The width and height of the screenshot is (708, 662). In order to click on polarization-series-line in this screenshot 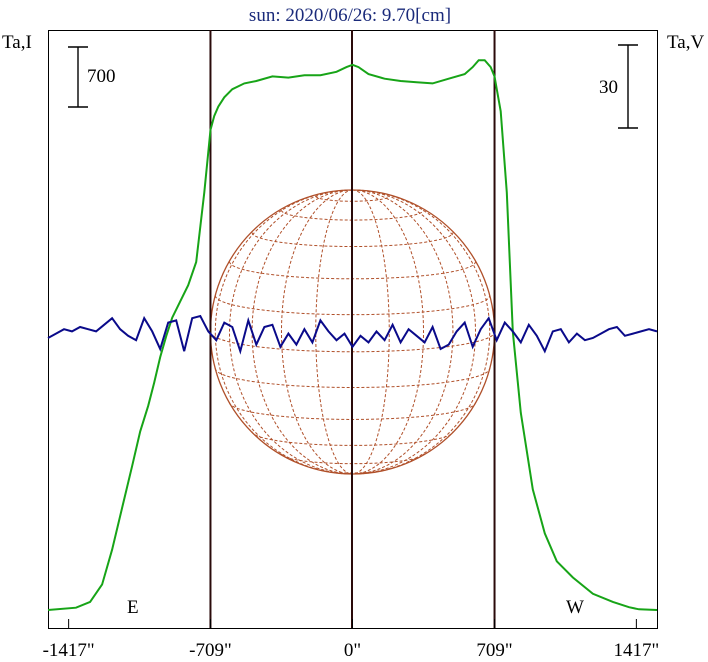, I will do `click(352, 334)`.